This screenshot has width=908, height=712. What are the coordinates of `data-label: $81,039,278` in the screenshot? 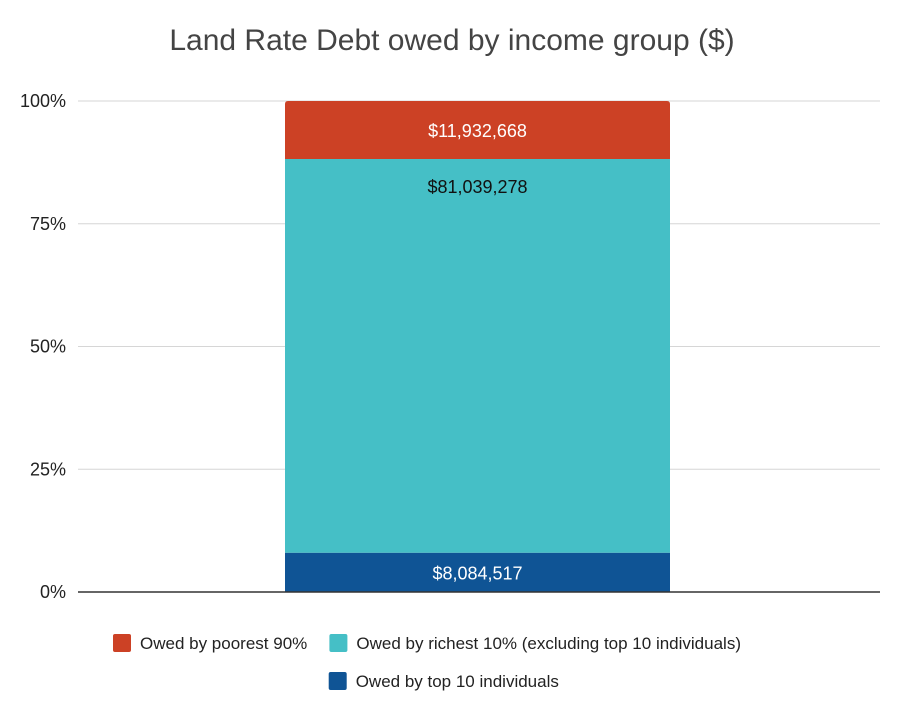 It's located at (477, 187).